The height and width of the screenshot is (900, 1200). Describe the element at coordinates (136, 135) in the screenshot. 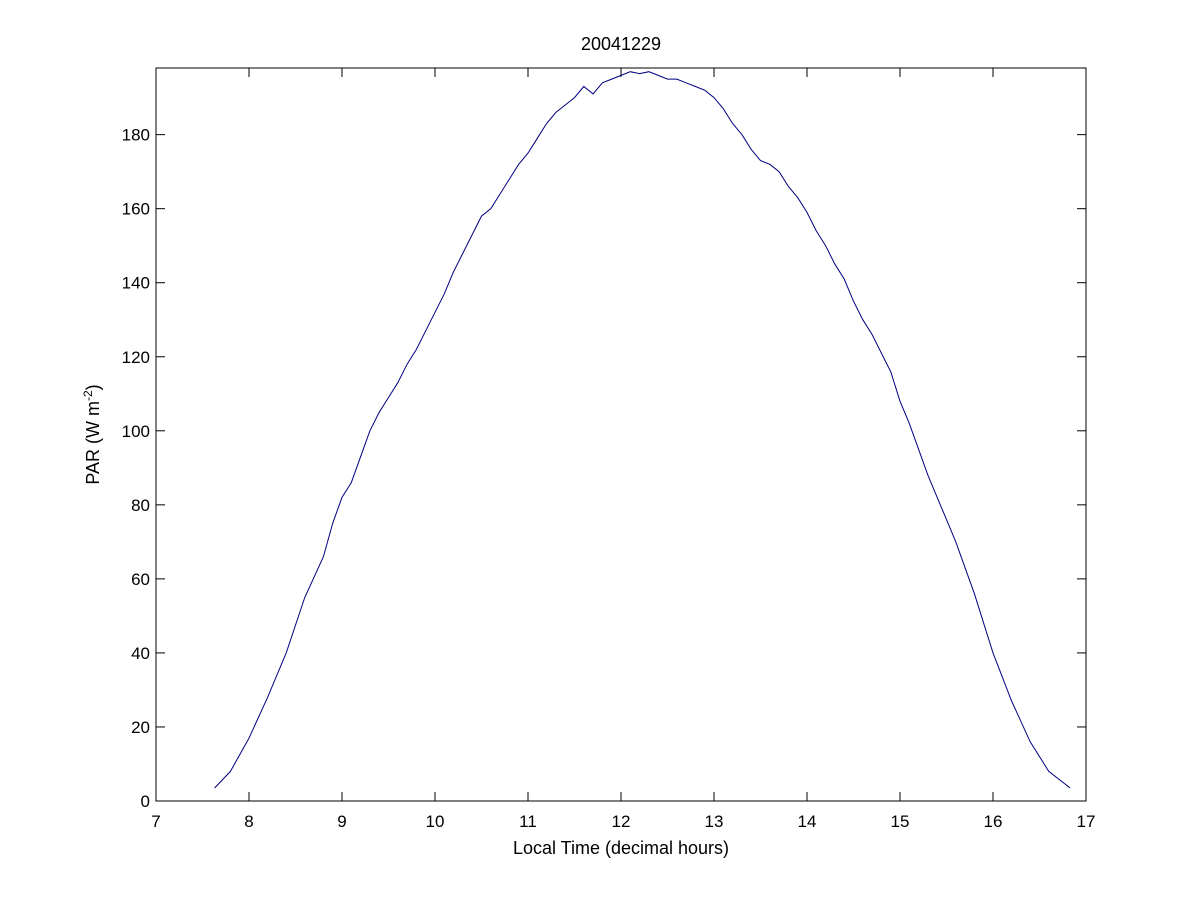

I see `y-tick-label: 180` at that location.